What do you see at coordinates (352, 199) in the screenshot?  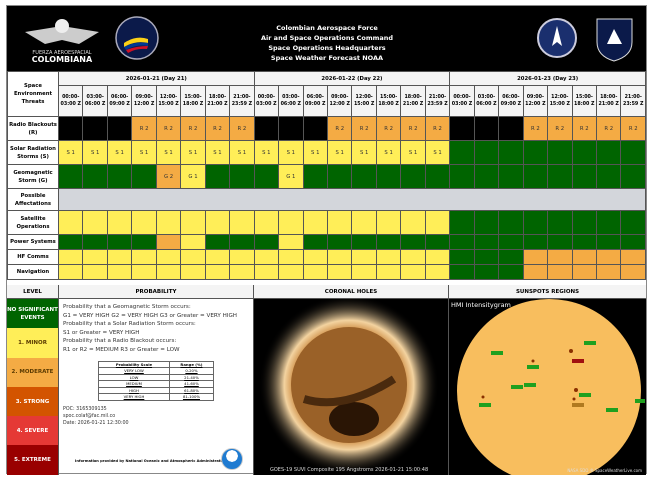 I see `affectations-band` at bounding box center [352, 199].